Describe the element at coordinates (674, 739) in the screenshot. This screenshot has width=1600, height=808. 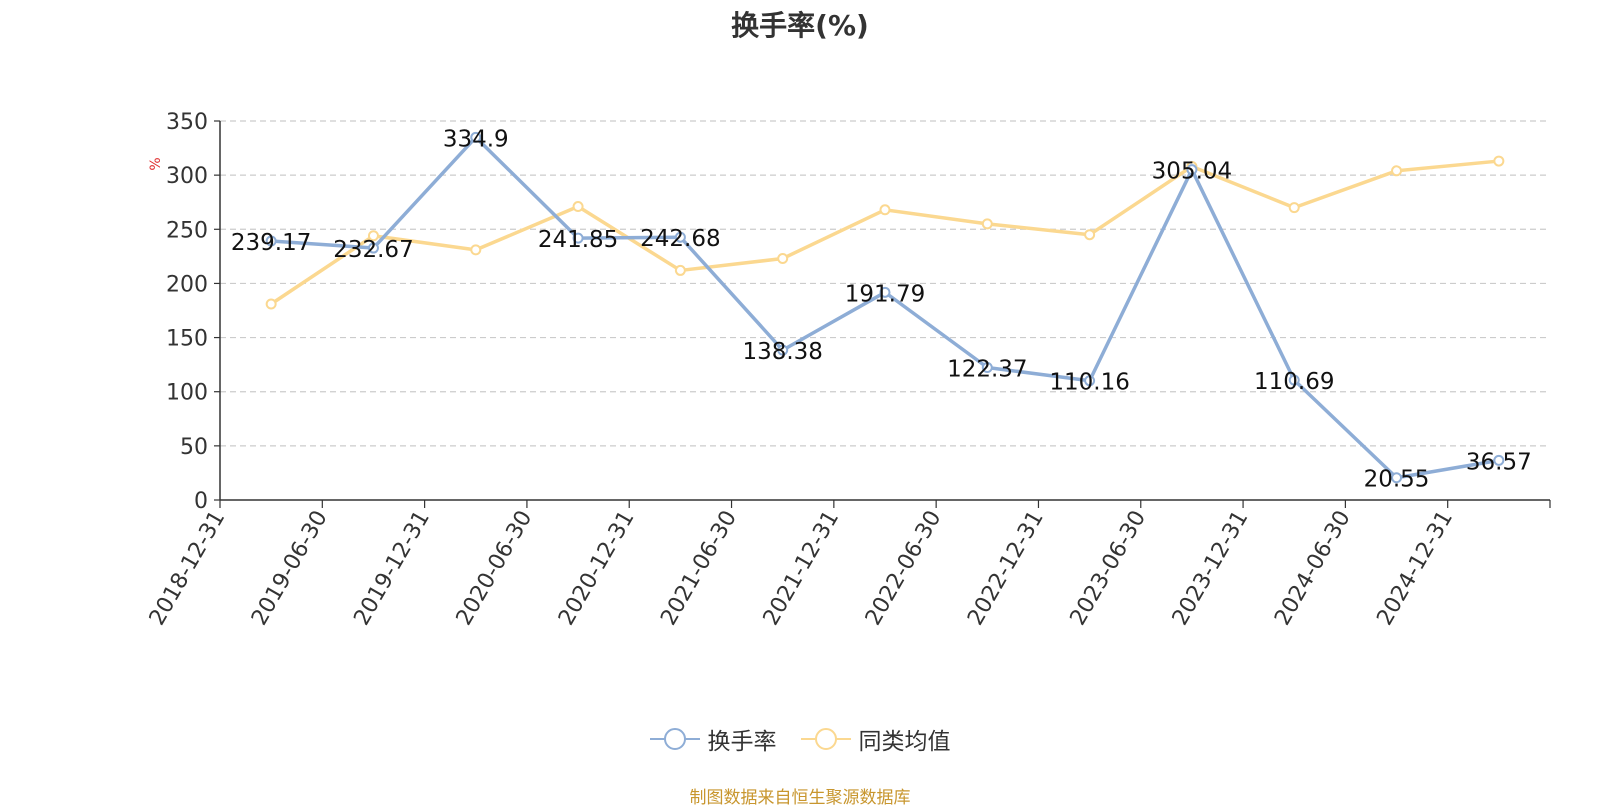
I see `legend-marker-turnover` at that location.